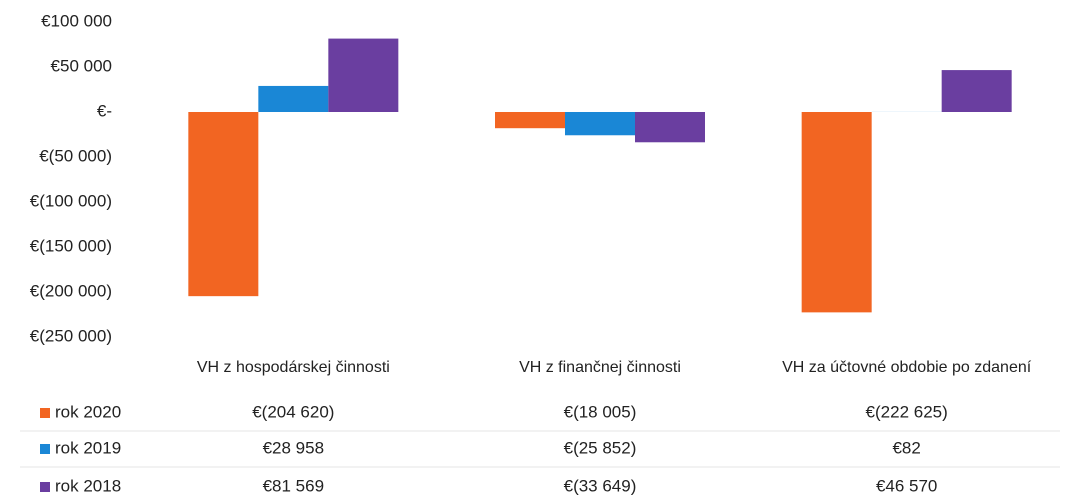  What do you see at coordinates (71, 245) in the screenshot?
I see `y-tick-label: €(150 000)` at bounding box center [71, 245].